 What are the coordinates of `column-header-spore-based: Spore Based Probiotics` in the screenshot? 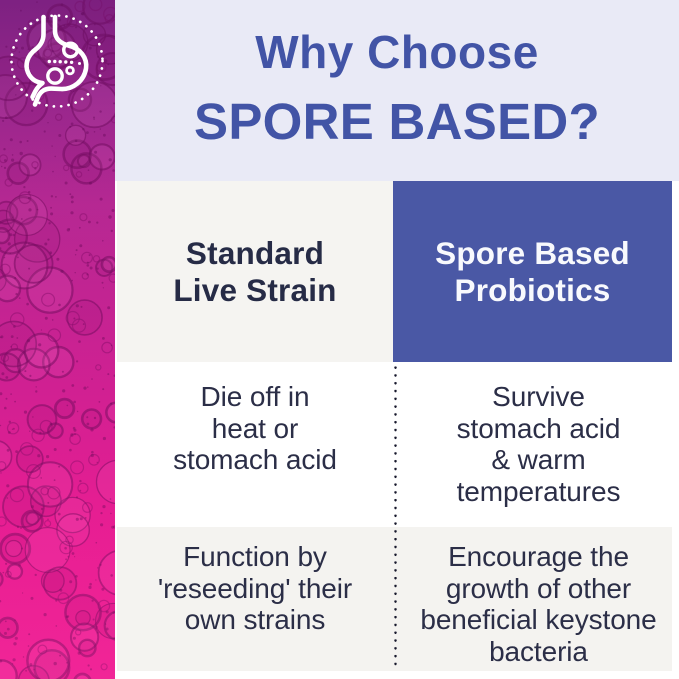 It's located at (532, 271).